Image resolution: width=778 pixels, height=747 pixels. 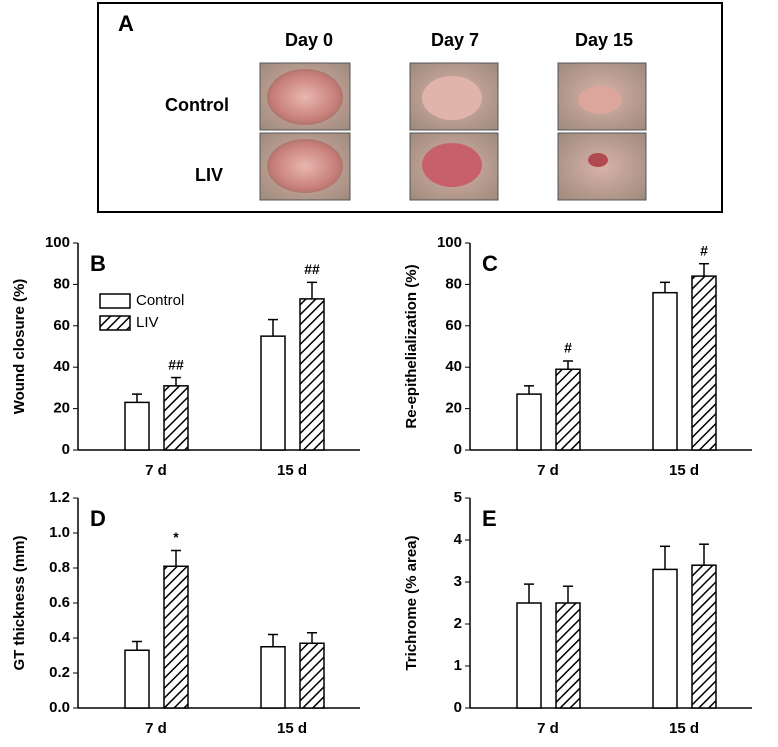 What do you see at coordinates (411, 346) in the screenshot?
I see `y-axis-label: Re-epithelialization (%)` at bounding box center [411, 346].